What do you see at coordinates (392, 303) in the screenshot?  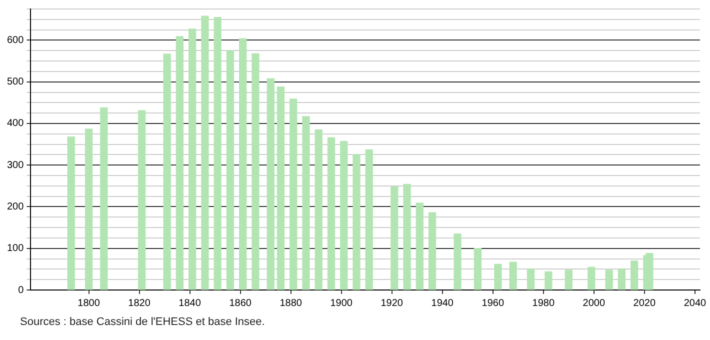 I see `x-tick-label: 1920` at bounding box center [392, 303].